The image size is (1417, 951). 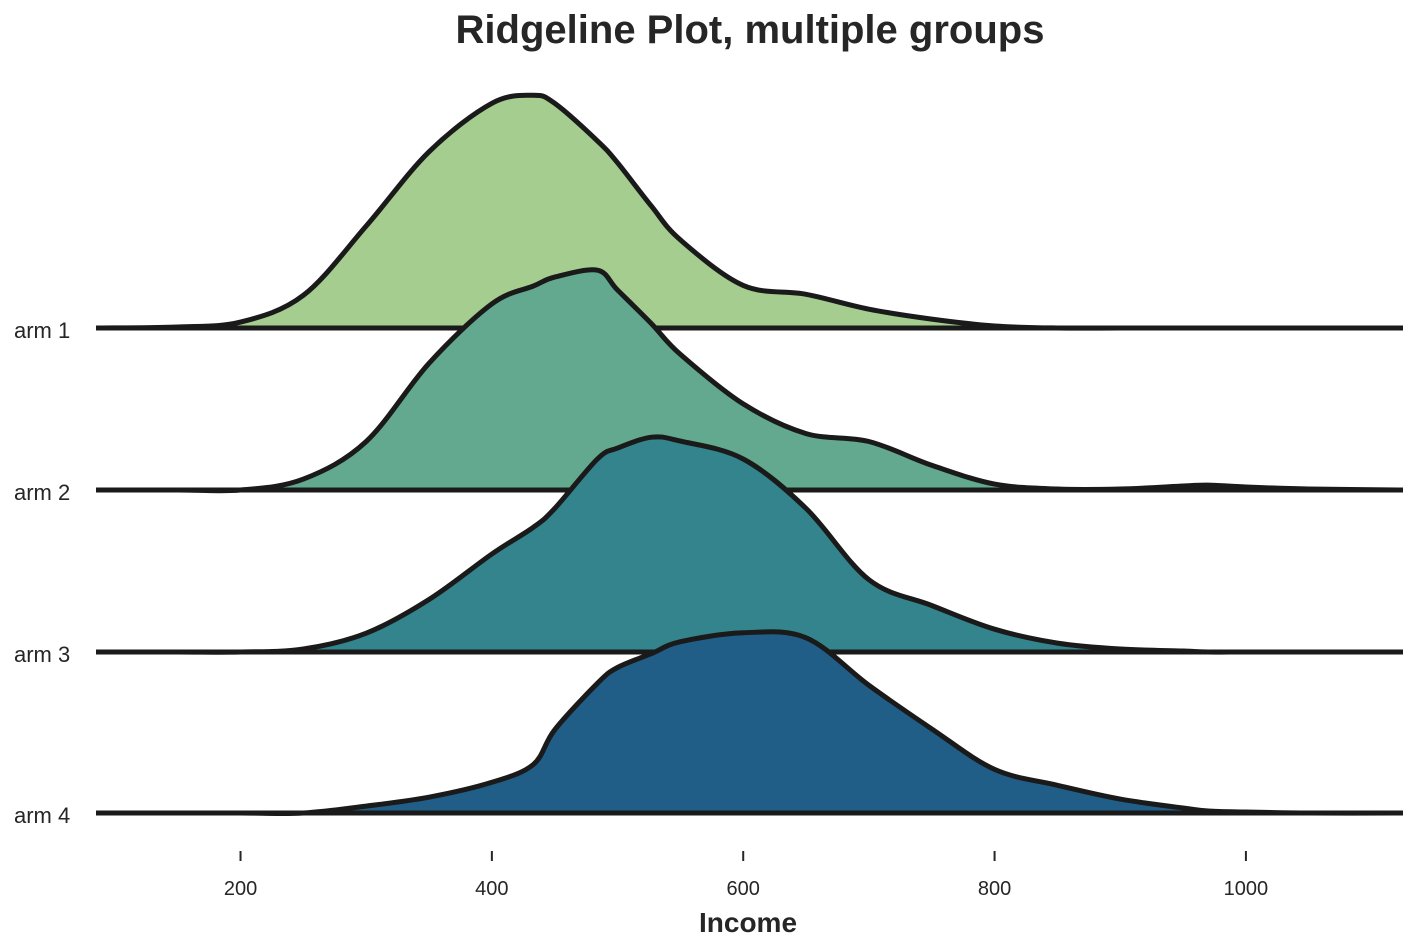 What do you see at coordinates (240, 889) in the screenshot?
I see `x-tick-label-200: 200` at bounding box center [240, 889].